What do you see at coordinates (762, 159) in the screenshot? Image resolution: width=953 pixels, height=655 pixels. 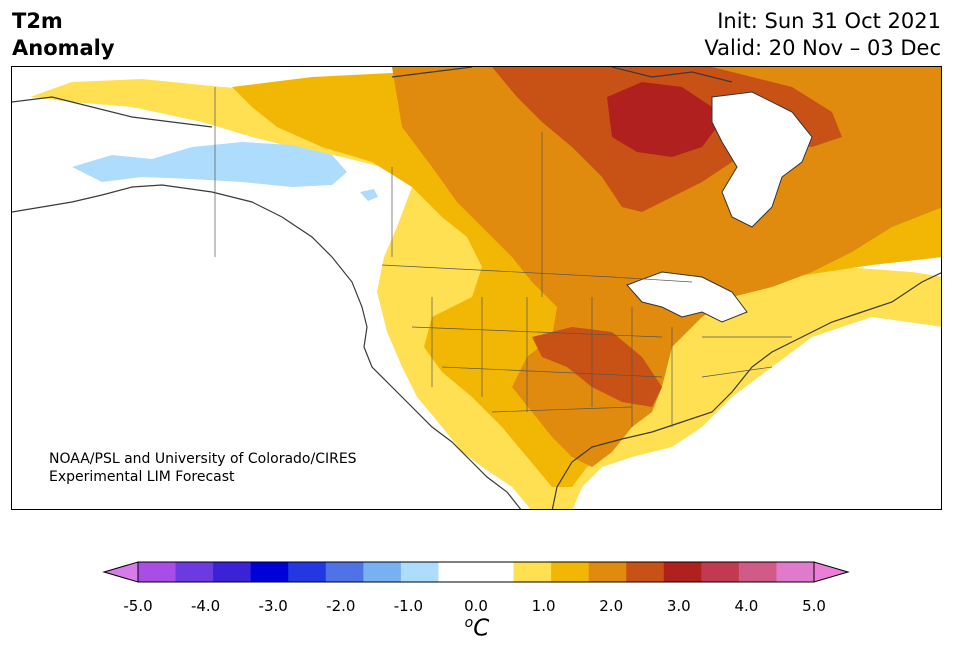 I see `hudson-bay` at bounding box center [762, 159].